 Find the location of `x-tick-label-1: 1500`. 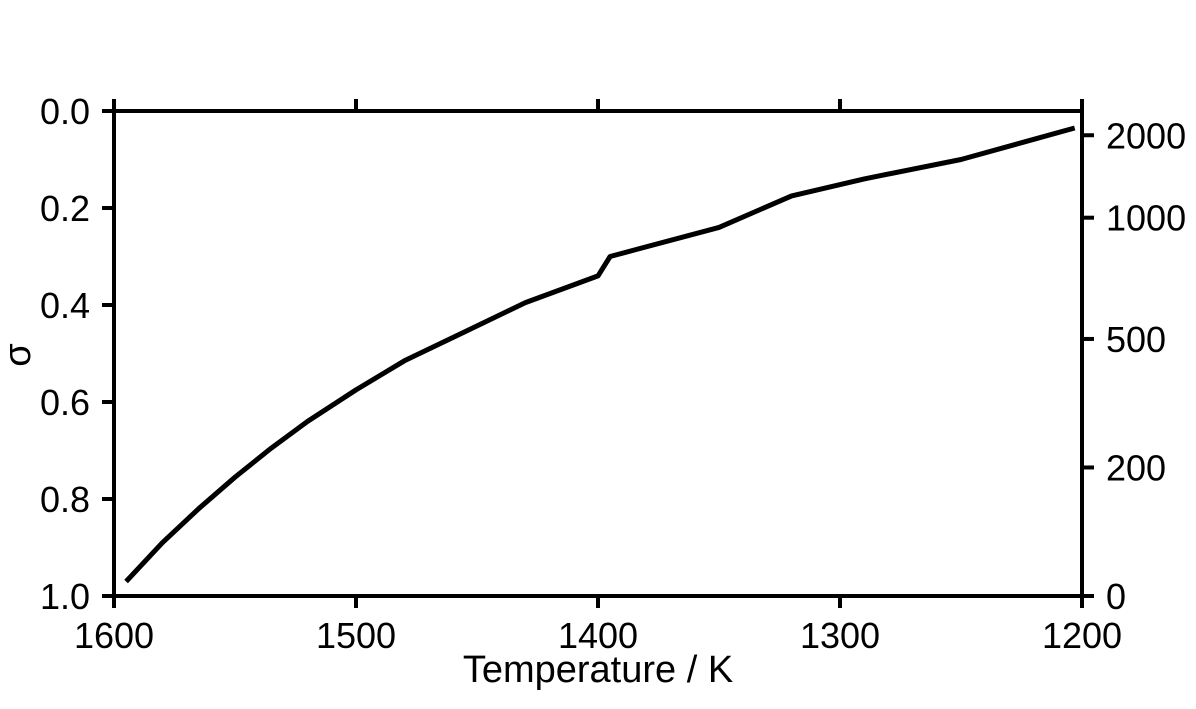

x-tick-label-1: 1500 is located at coordinates (356, 635).